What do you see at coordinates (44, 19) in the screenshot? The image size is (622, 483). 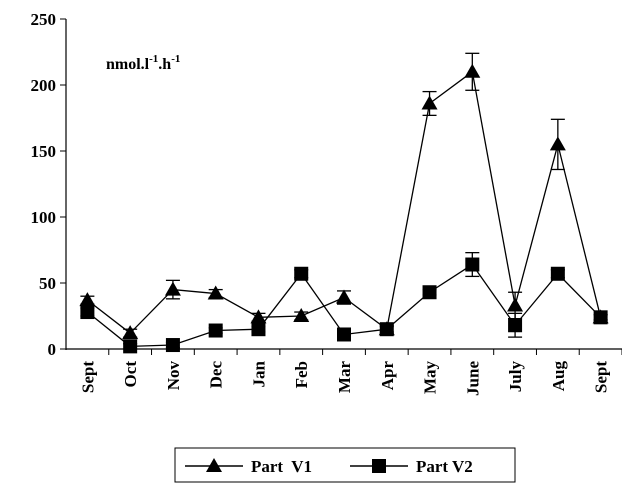 I see `y-tick-label: 250` at bounding box center [44, 19].